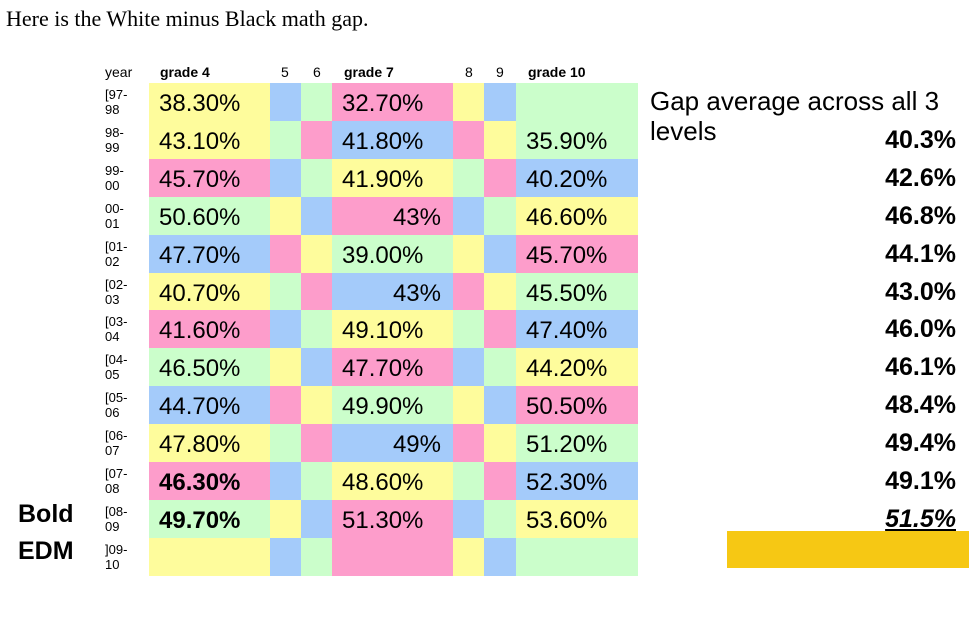 The width and height of the screenshot is (979, 617). Describe the element at coordinates (383, 369) in the screenshot. I see `value-grade-7: 47.70%` at that location.